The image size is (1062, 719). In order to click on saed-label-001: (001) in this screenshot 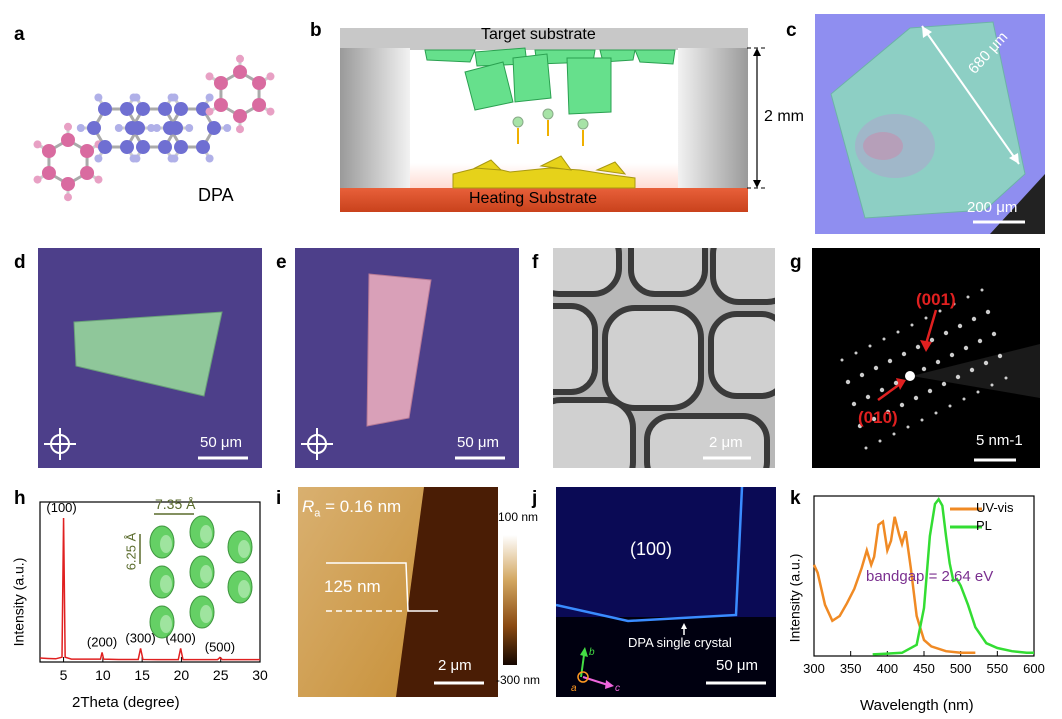, I will do `click(936, 299)`.